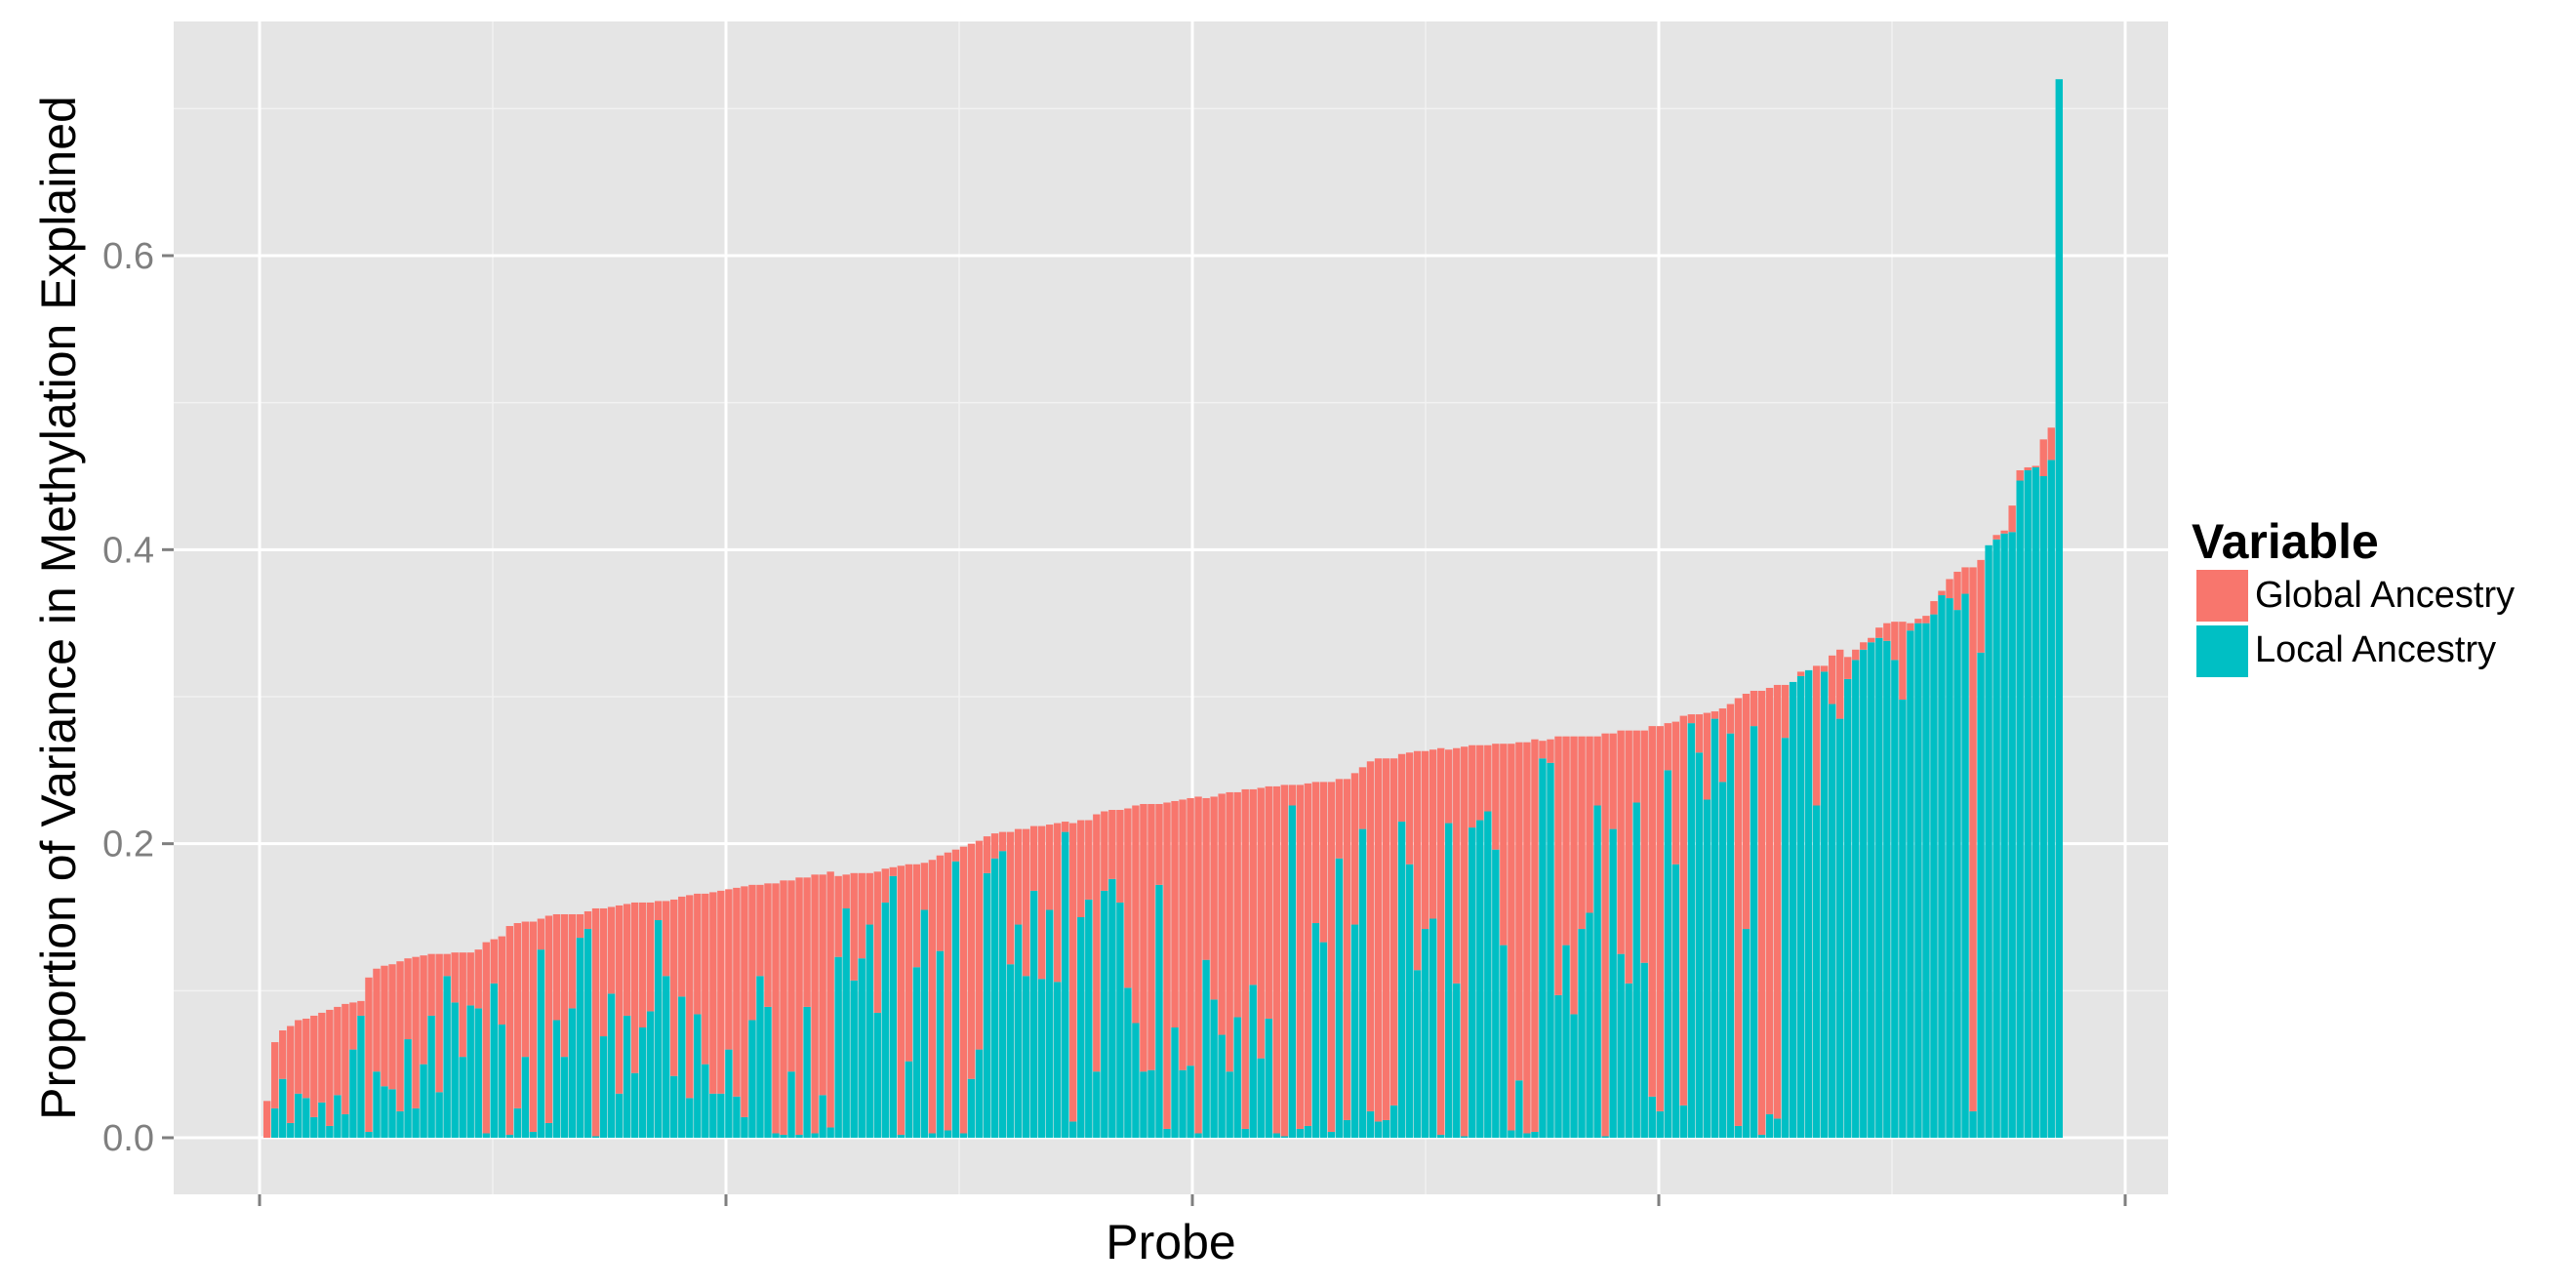 This screenshot has height=1288, width=2576. Describe the element at coordinates (128, 256) in the screenshot. I see `y-tick-label: 0.6` at that location.